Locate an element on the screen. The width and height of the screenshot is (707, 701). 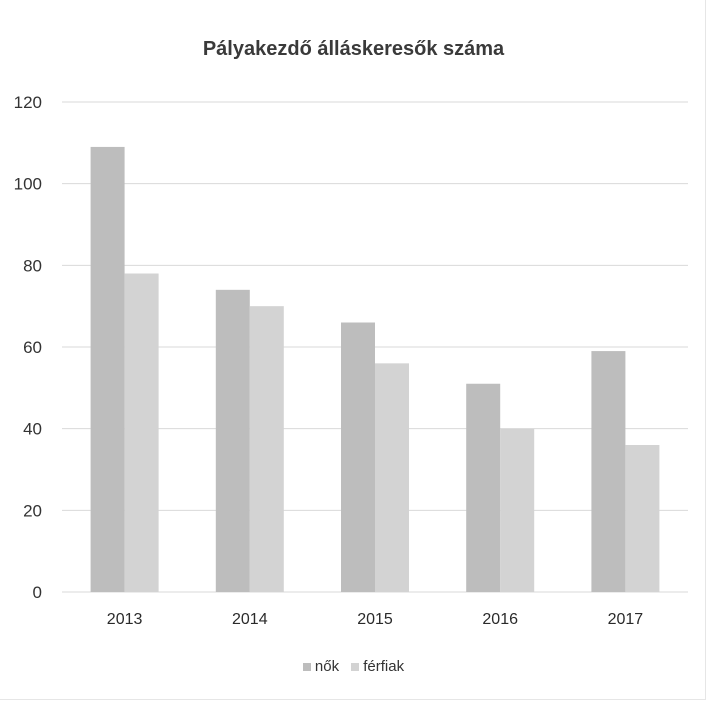
legend-label-series-1: nők is located at coordinates (327, 666).